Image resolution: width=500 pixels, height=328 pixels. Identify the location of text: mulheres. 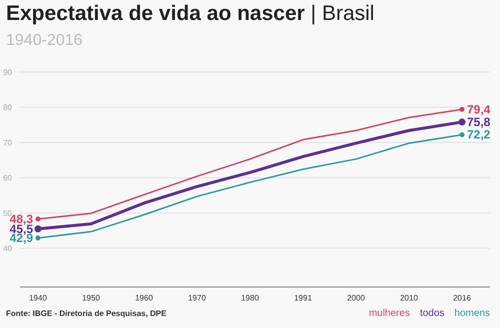
(389, 313).